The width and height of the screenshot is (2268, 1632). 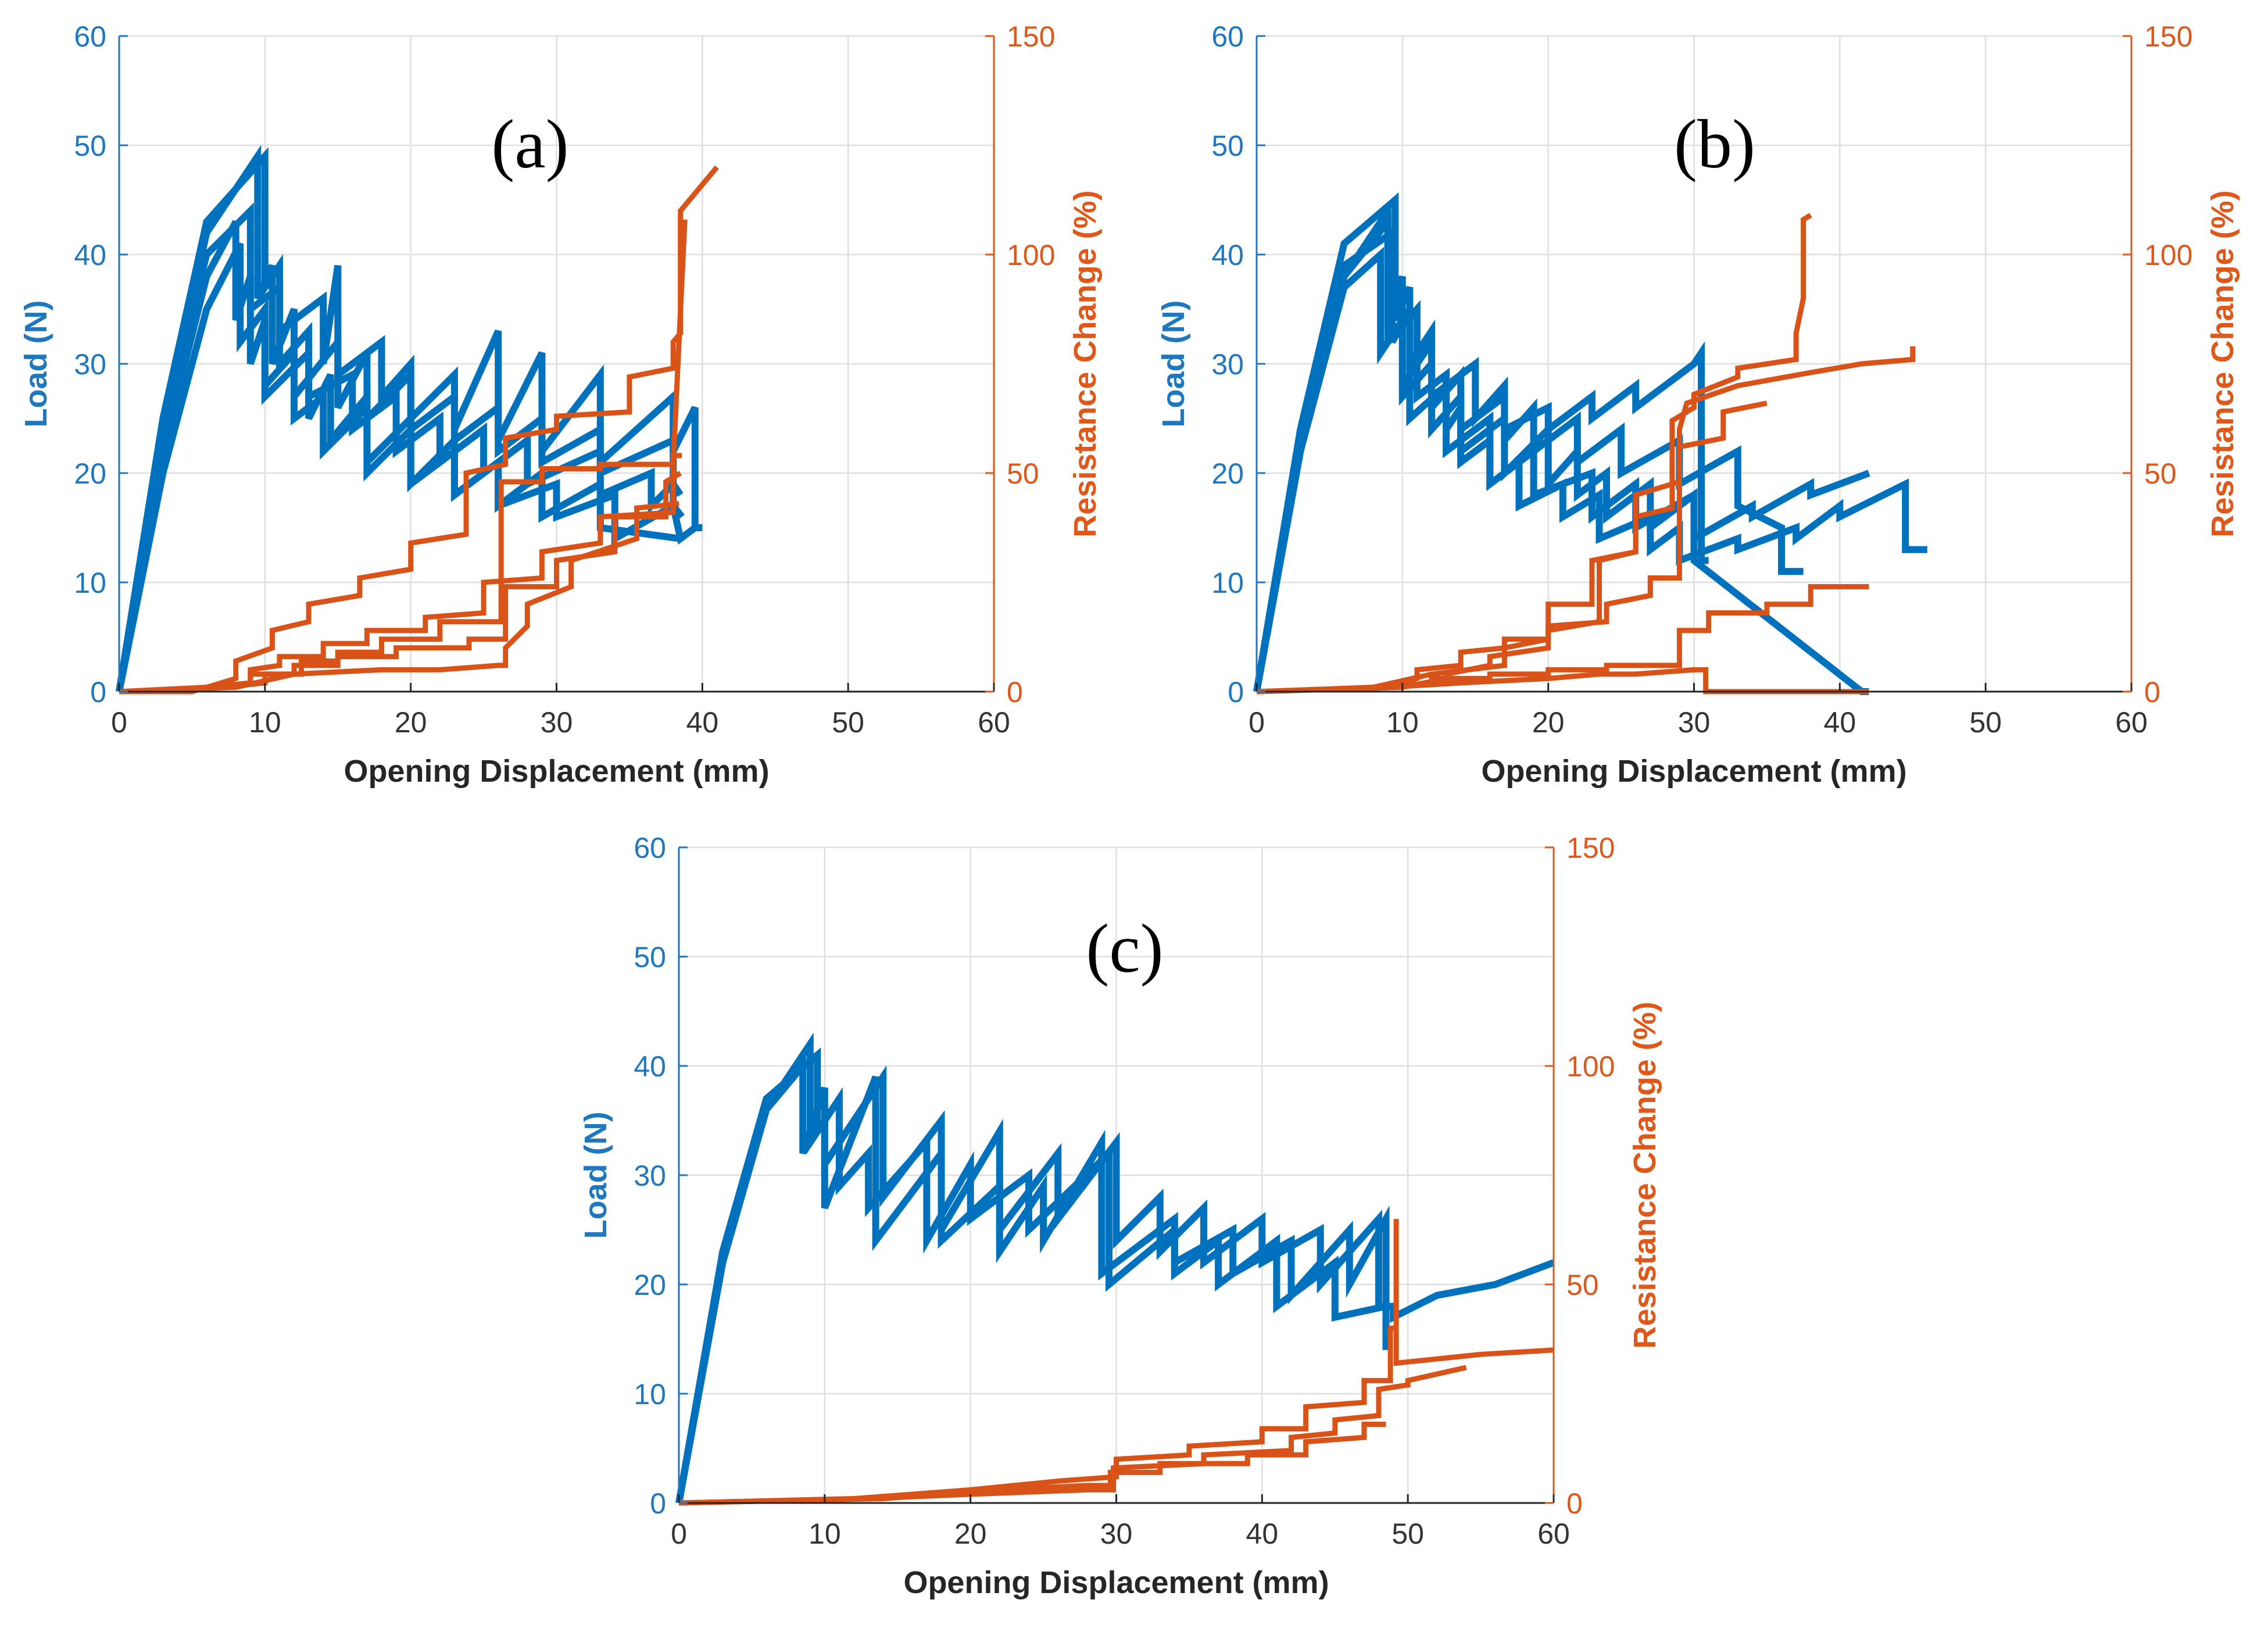 I want to click on panel-label: (b), so click(x=1714, y=143).